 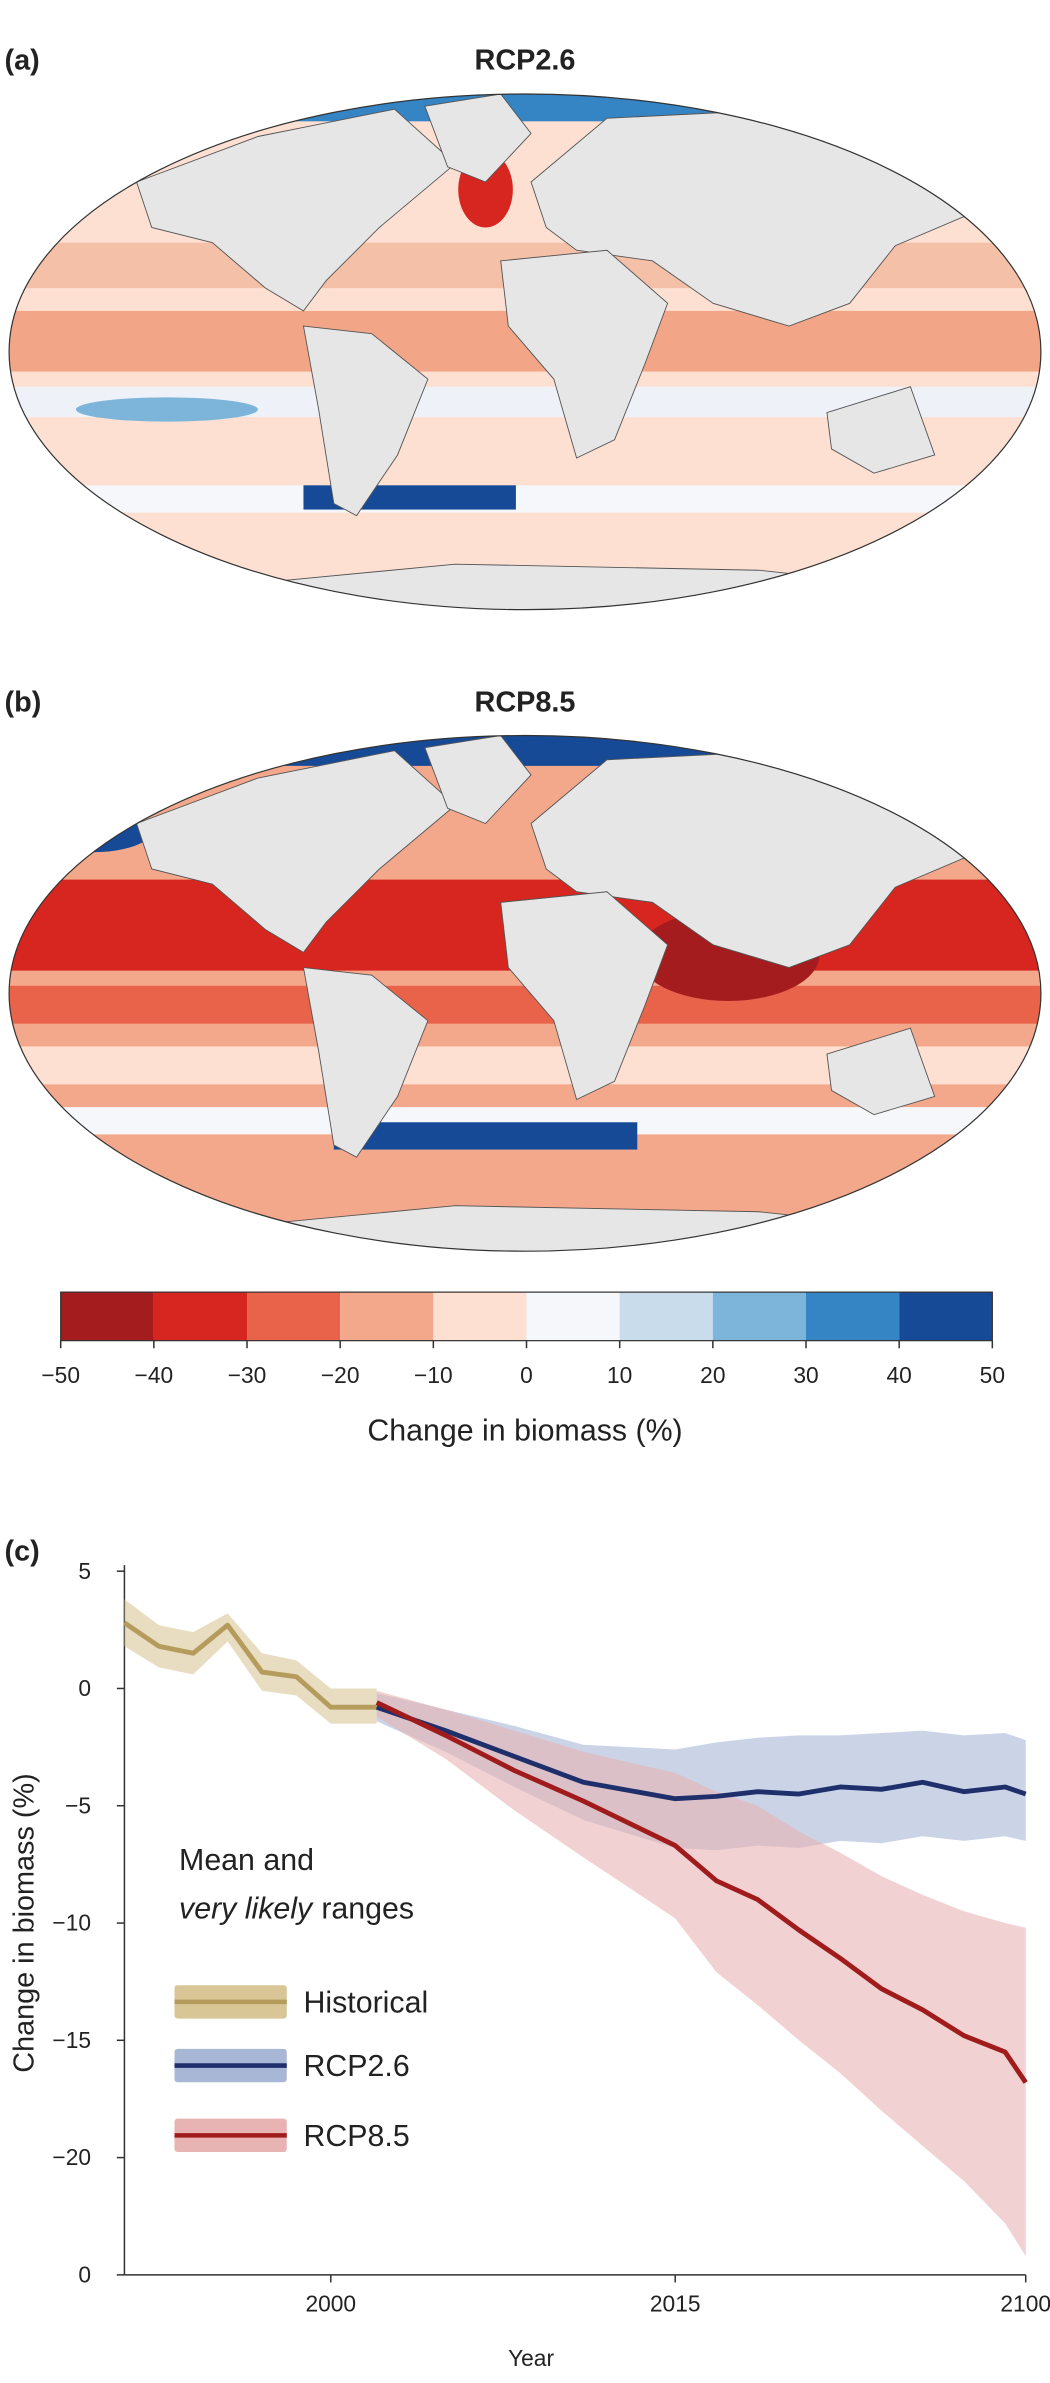 I want to click on panel-title: RCP8.5, so click(x=525, y=702).